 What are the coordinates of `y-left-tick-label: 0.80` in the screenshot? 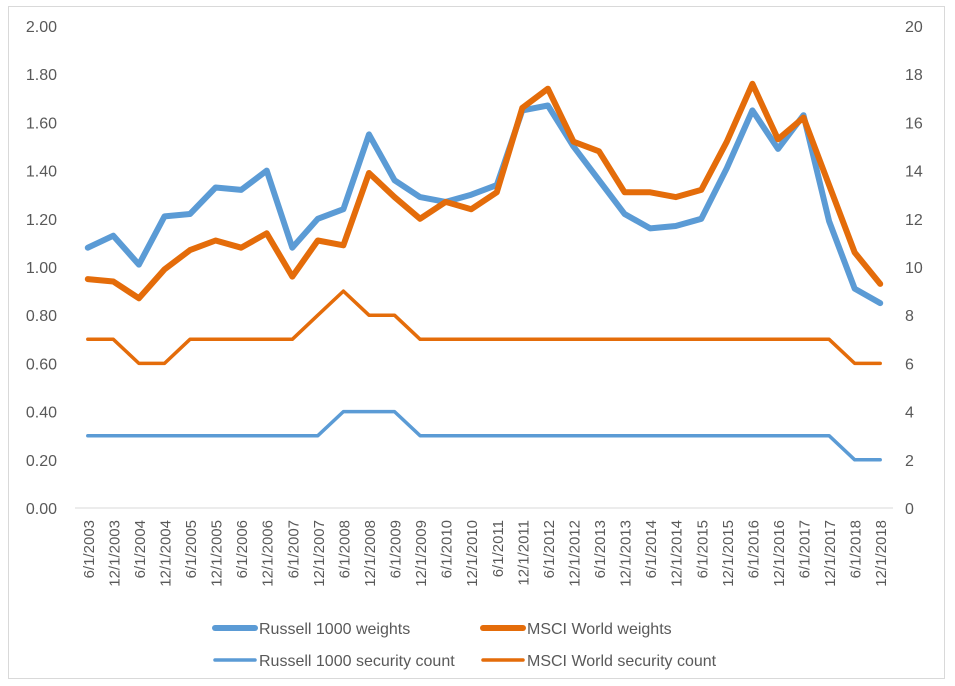 It's located at (41, 316).